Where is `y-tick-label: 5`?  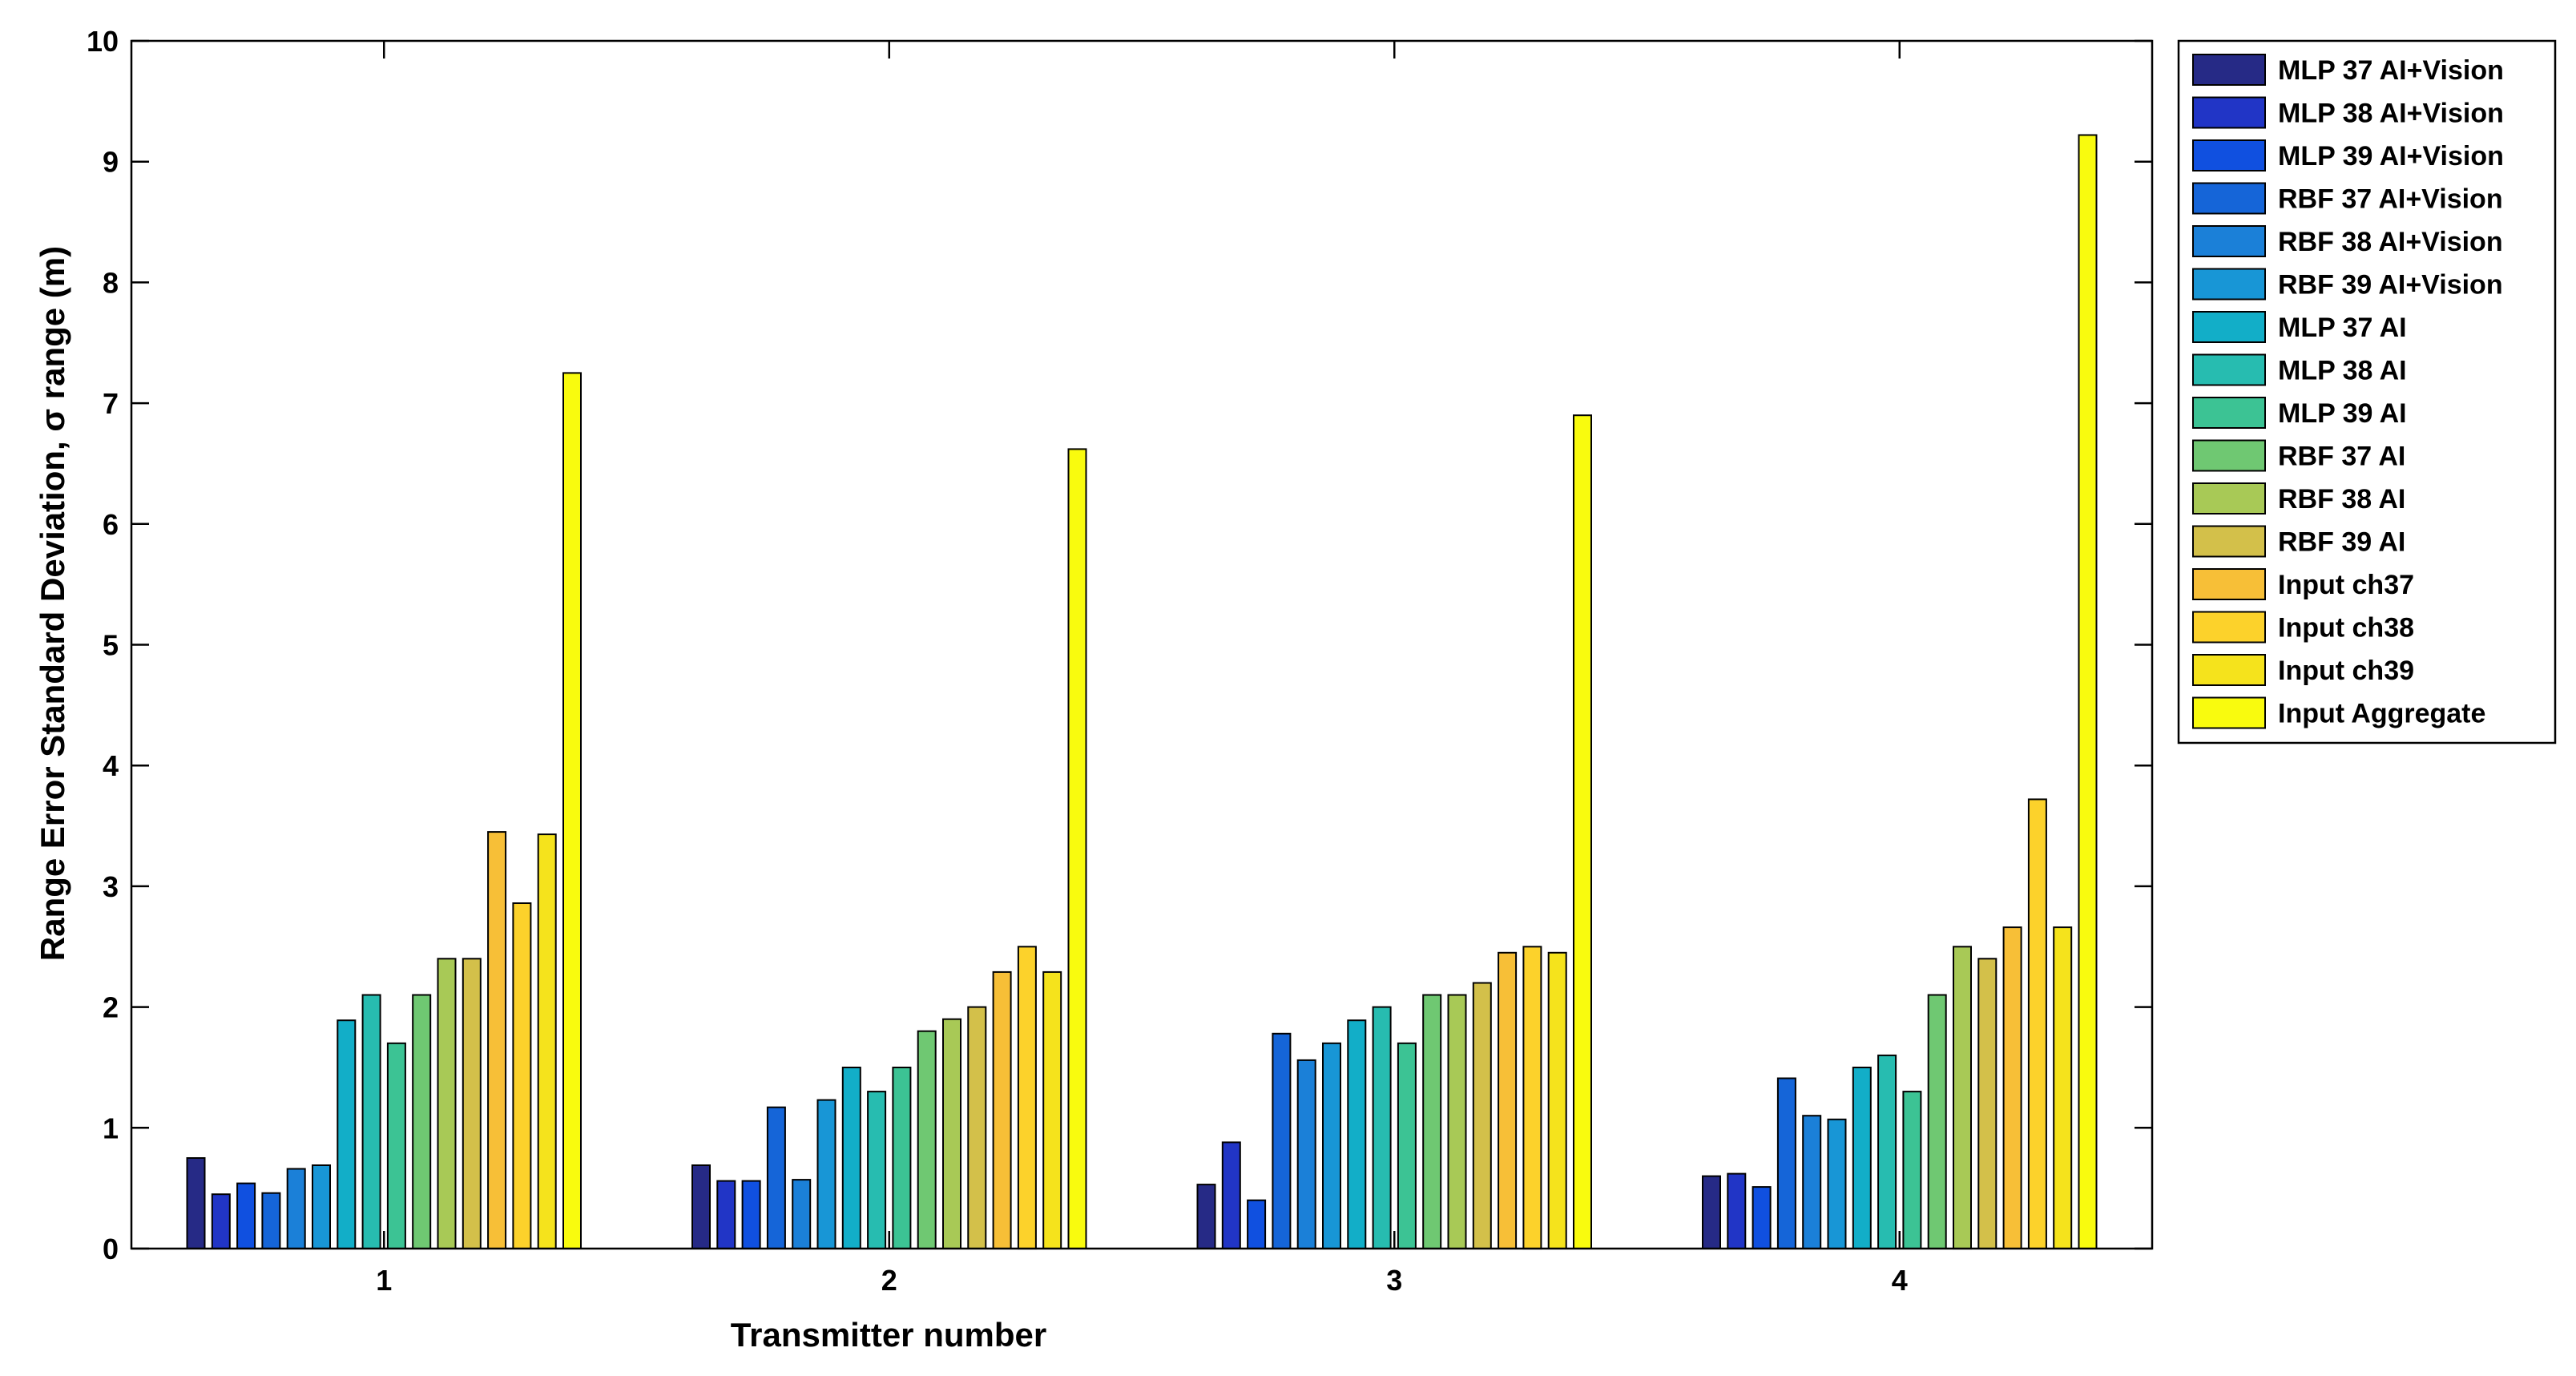
y-tick-label: 5 is located at coordinates (111, 646).